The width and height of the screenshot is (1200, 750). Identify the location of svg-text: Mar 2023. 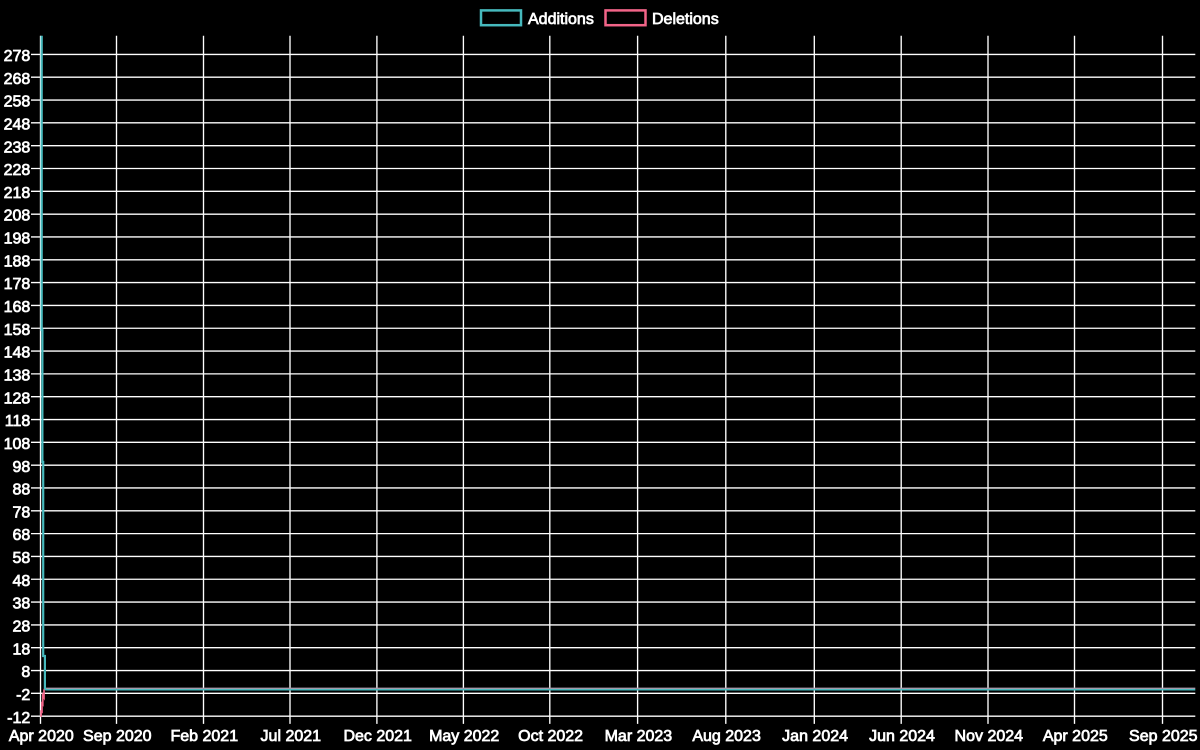
(639, 736).